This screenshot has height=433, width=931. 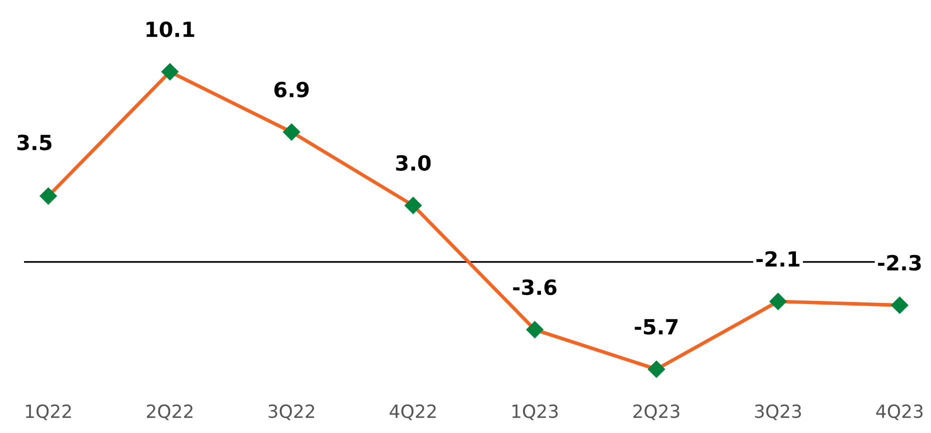 I want to click on x-tick-label: 3Q23, so click(x=778, y=412).